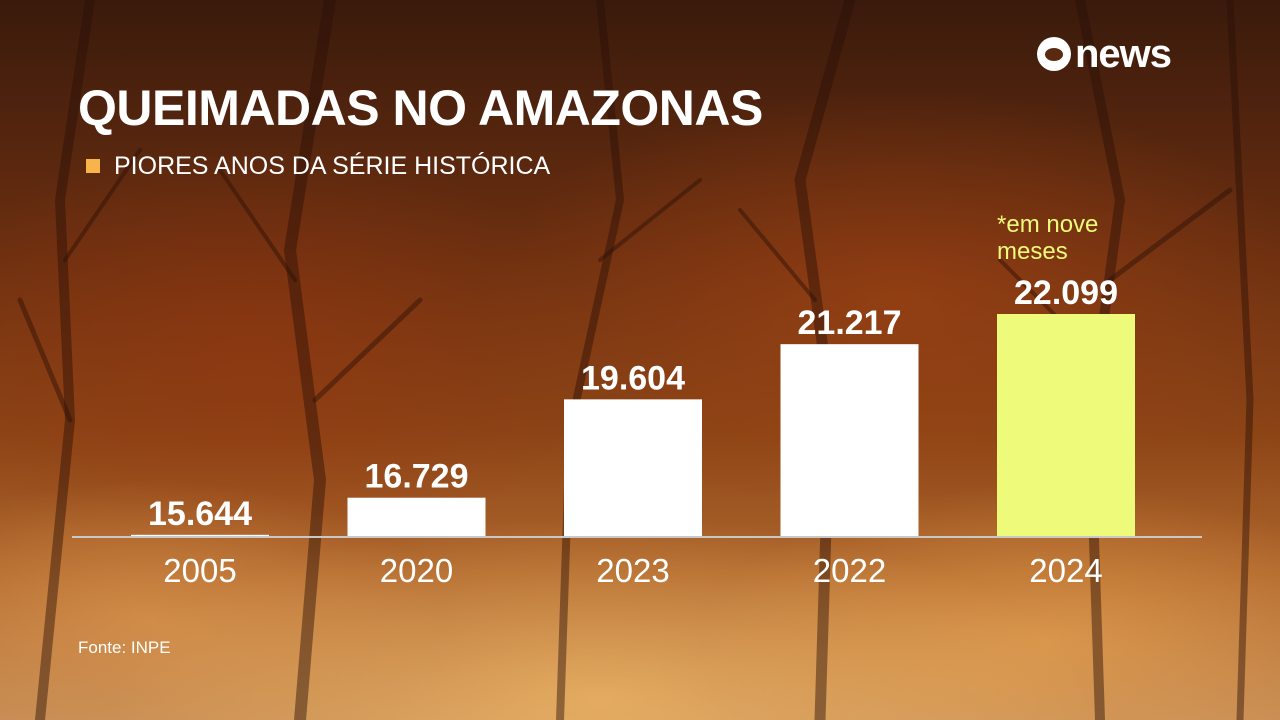 The height and width of the screenshot is (720, 1280). I want to click on value-label-2023: 19.604, so click(633, 378).